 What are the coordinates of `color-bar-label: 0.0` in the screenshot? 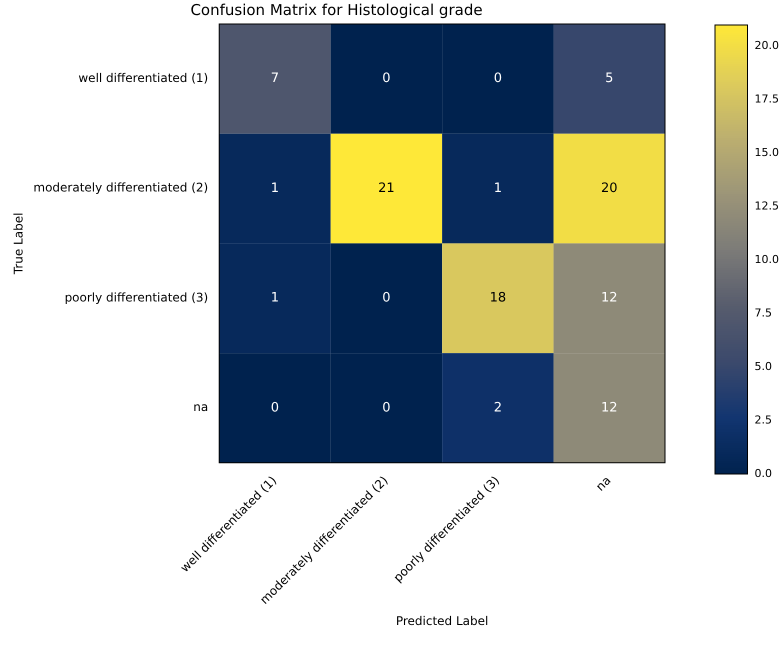 It's located at (763, 473).